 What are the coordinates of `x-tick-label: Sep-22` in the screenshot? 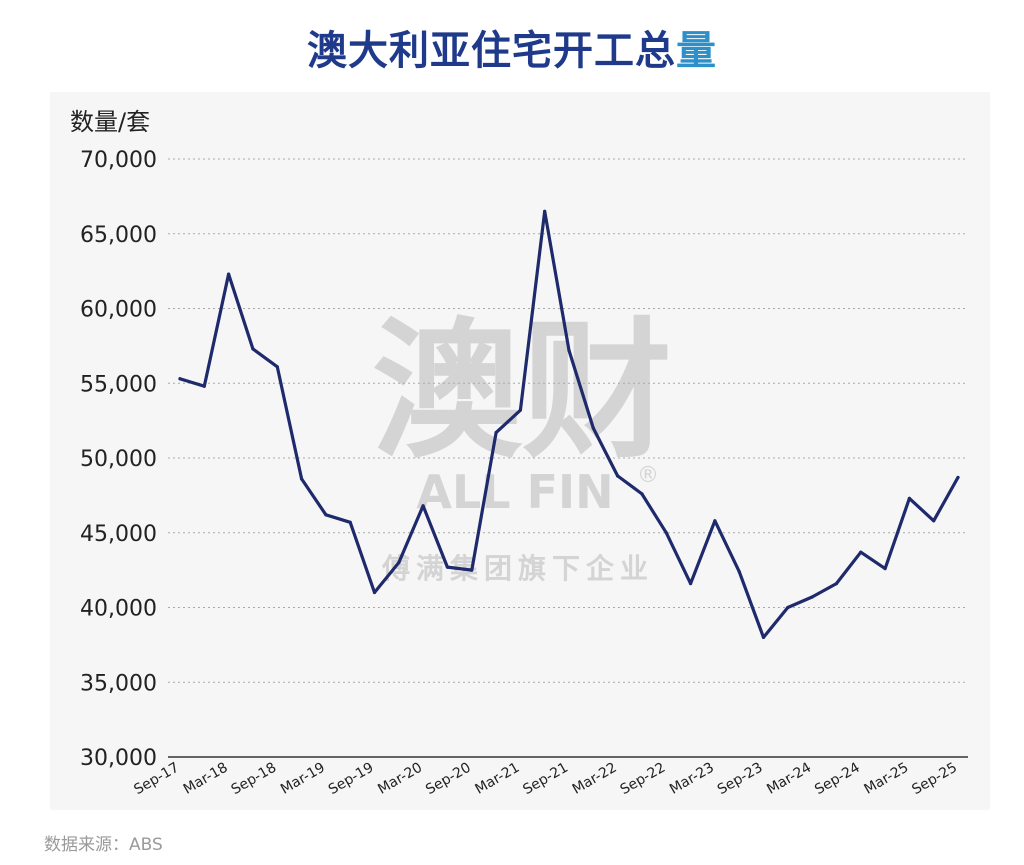 It's located at (643, 779).